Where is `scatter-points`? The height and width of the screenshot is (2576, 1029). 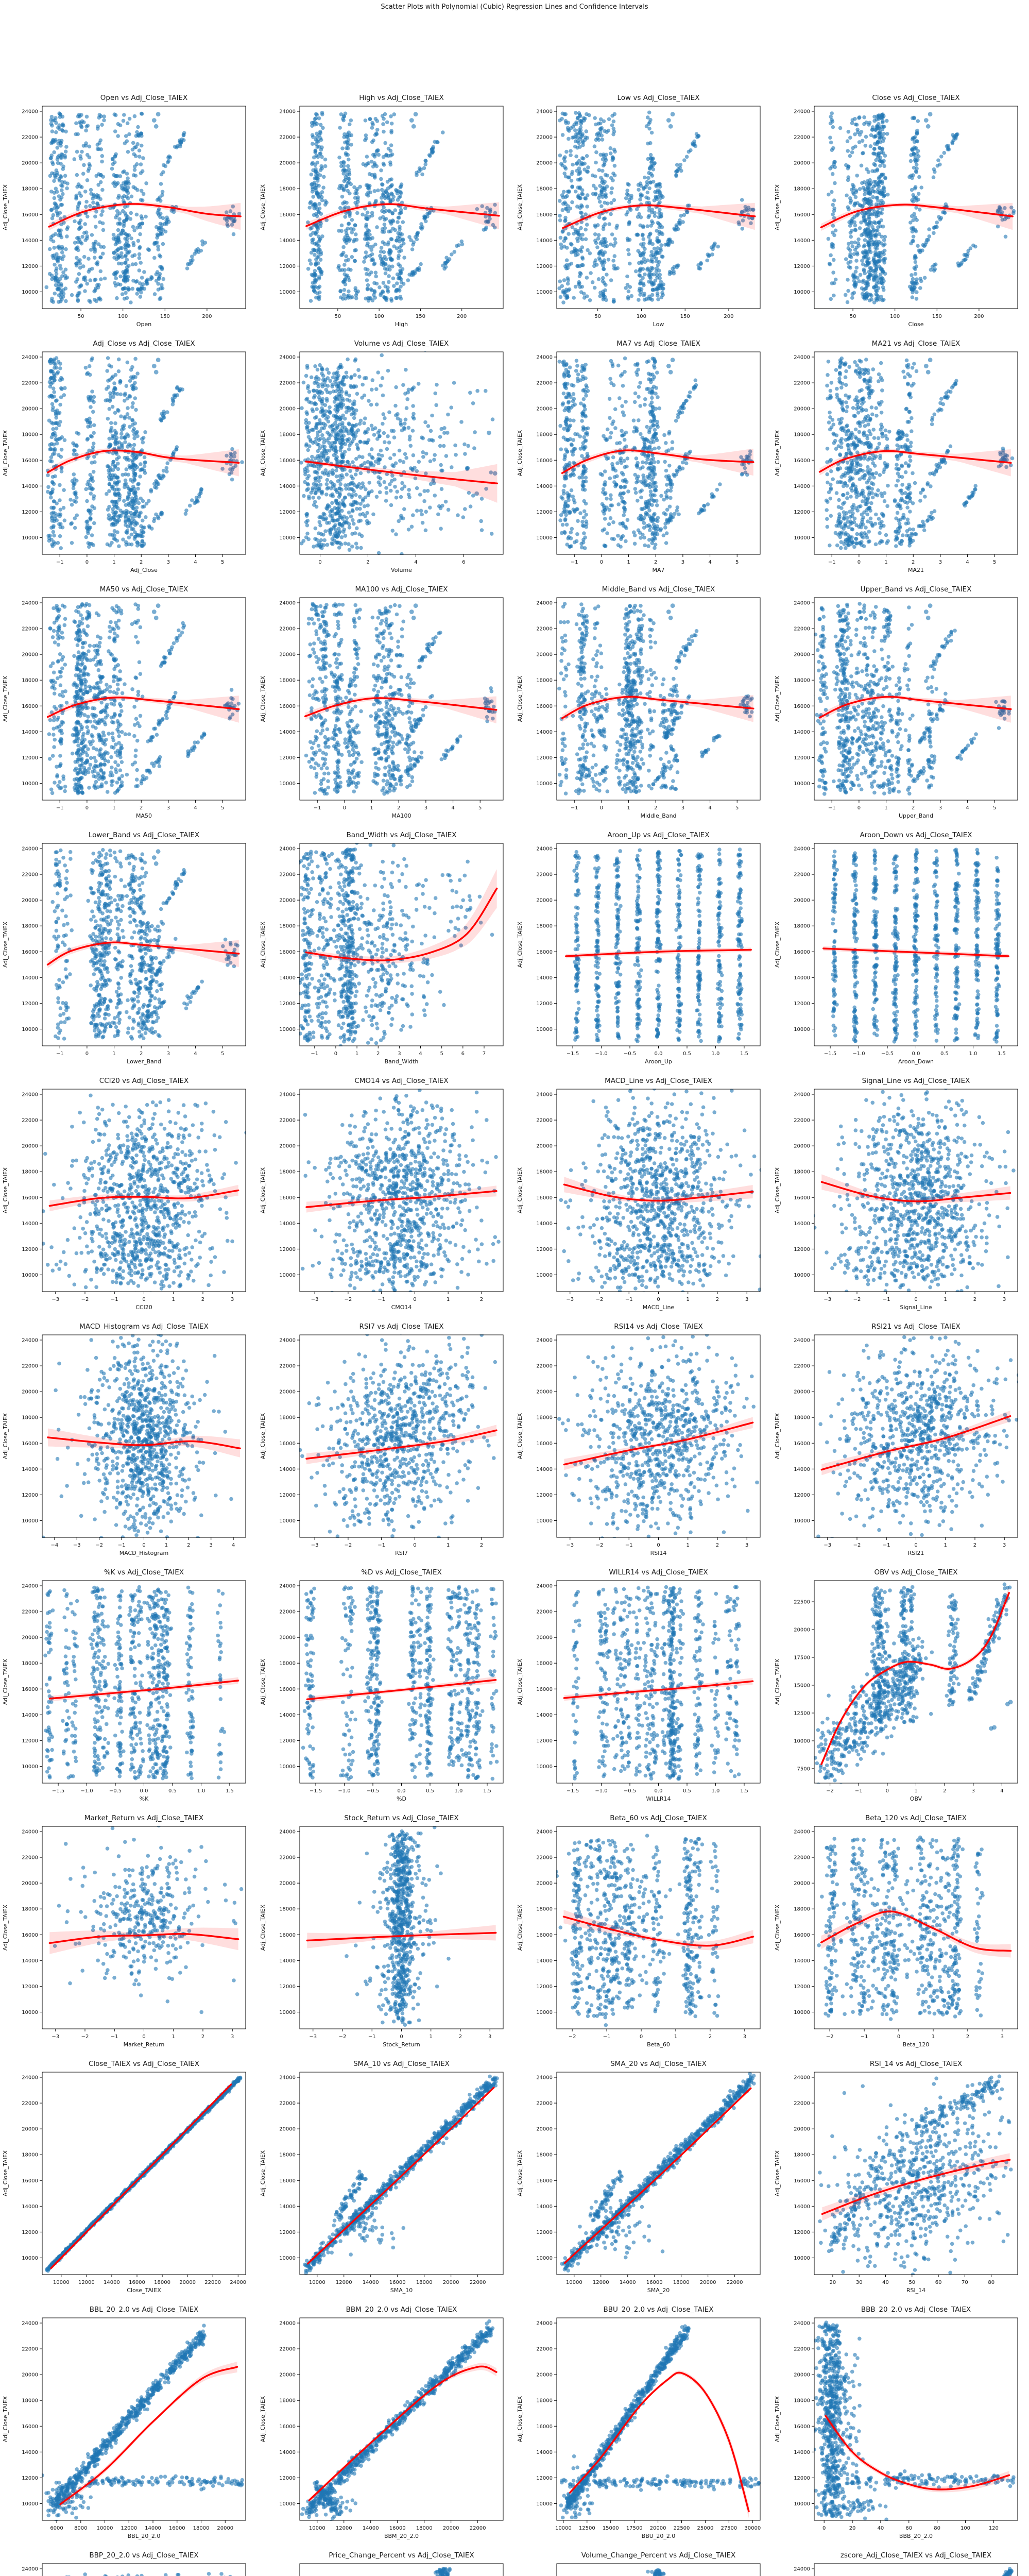 scatter-points is located at coordinates (658, 946).